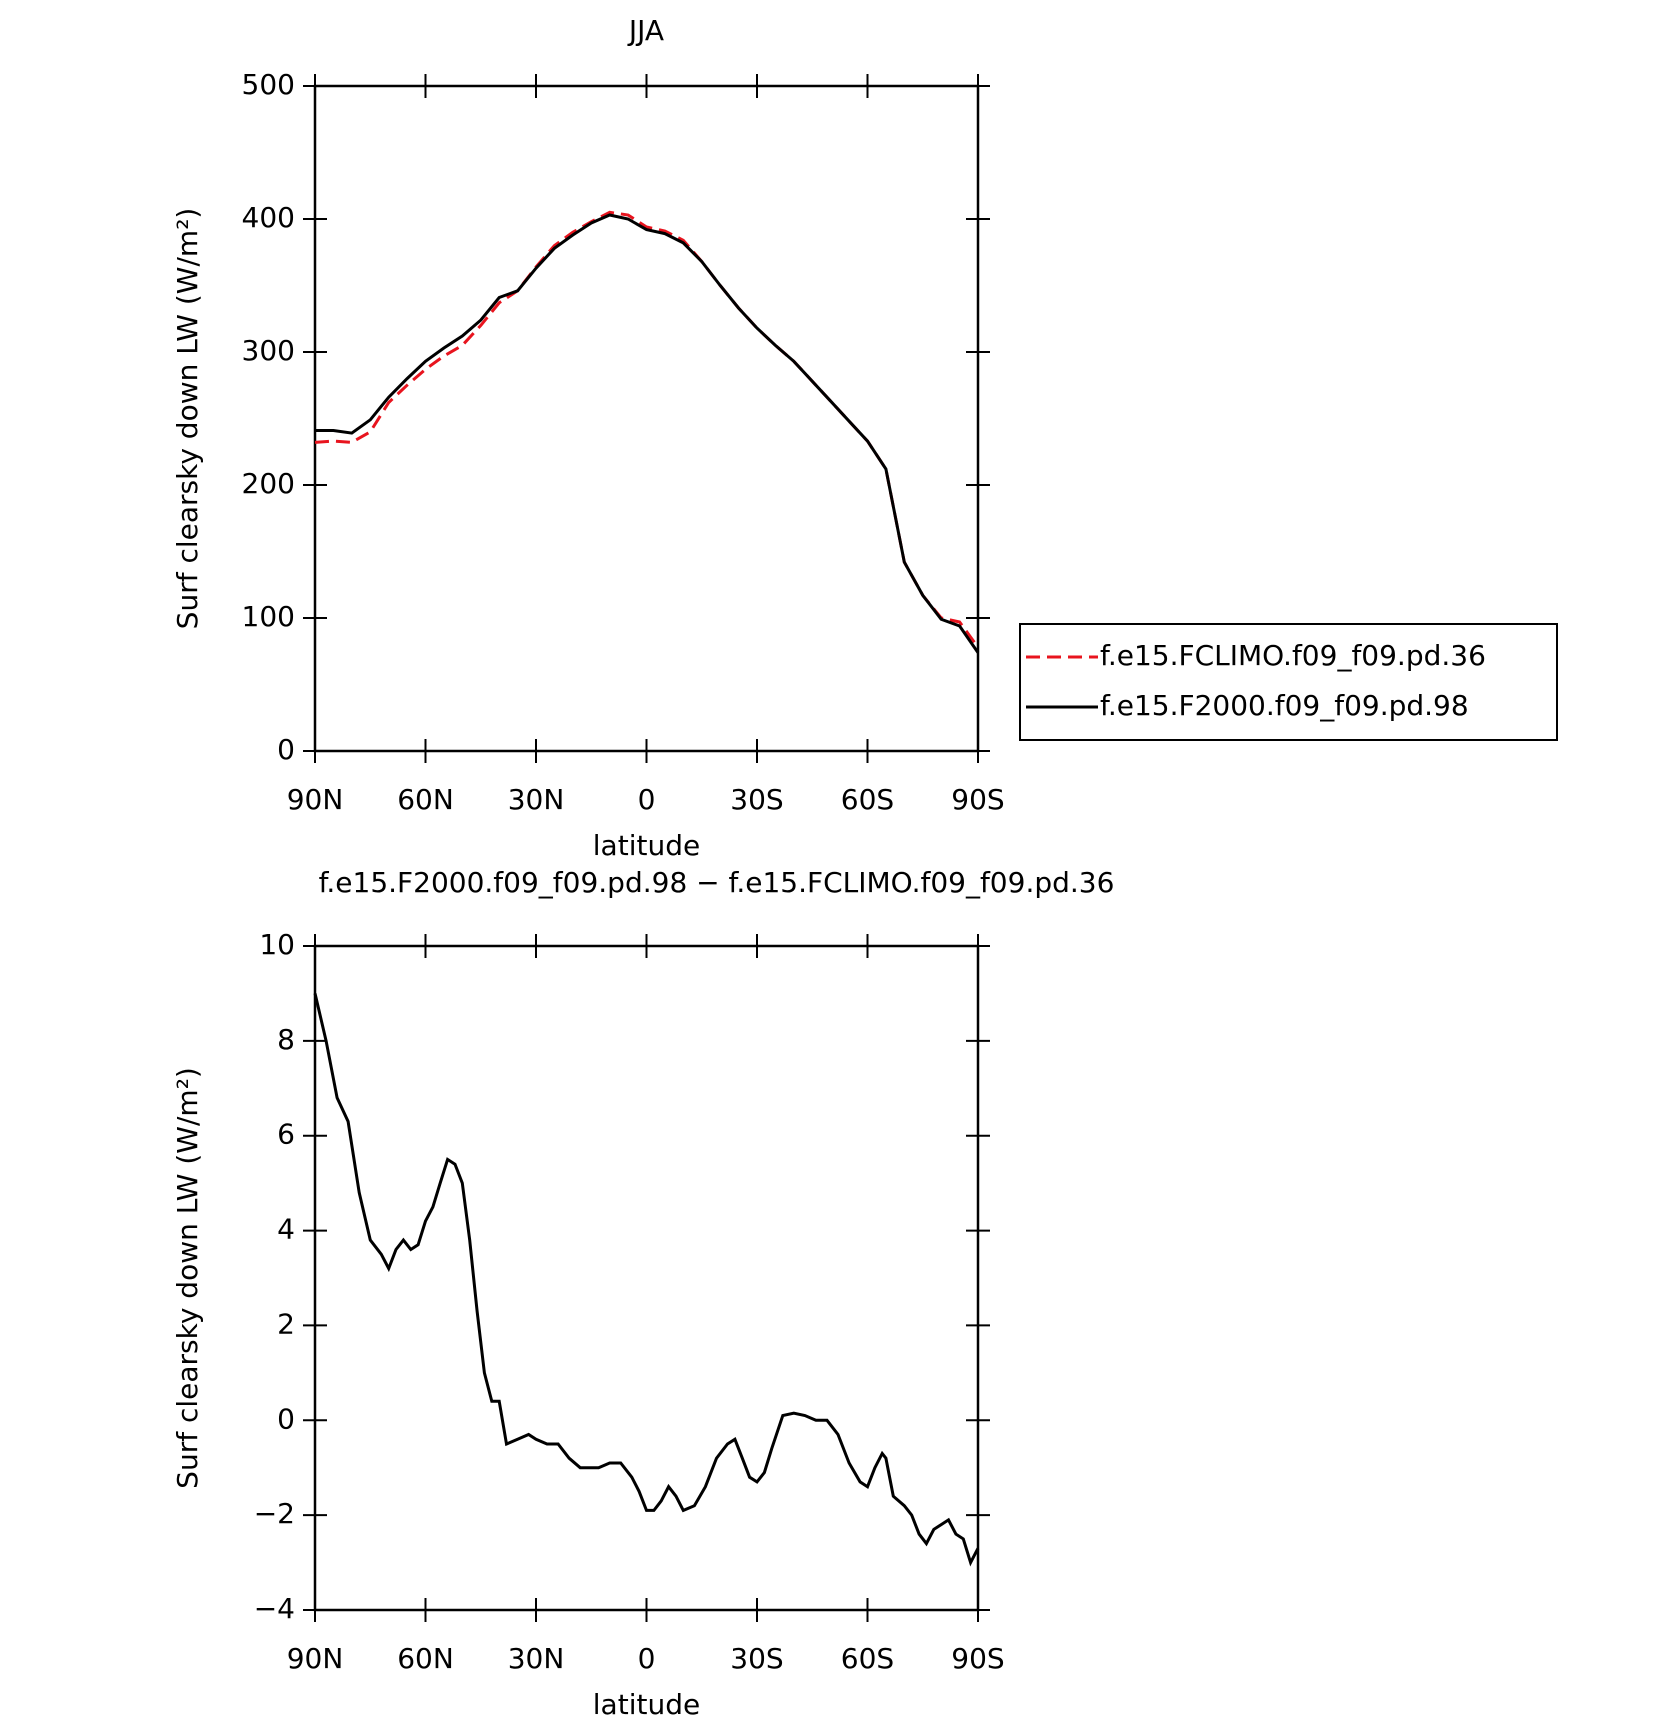 The width and height of the screenshot is (1655, 1719). What do you see at coordinates (268, 84) in the screenshot?
I see `y-tick-label: 500` at bounding box center [268, 84].